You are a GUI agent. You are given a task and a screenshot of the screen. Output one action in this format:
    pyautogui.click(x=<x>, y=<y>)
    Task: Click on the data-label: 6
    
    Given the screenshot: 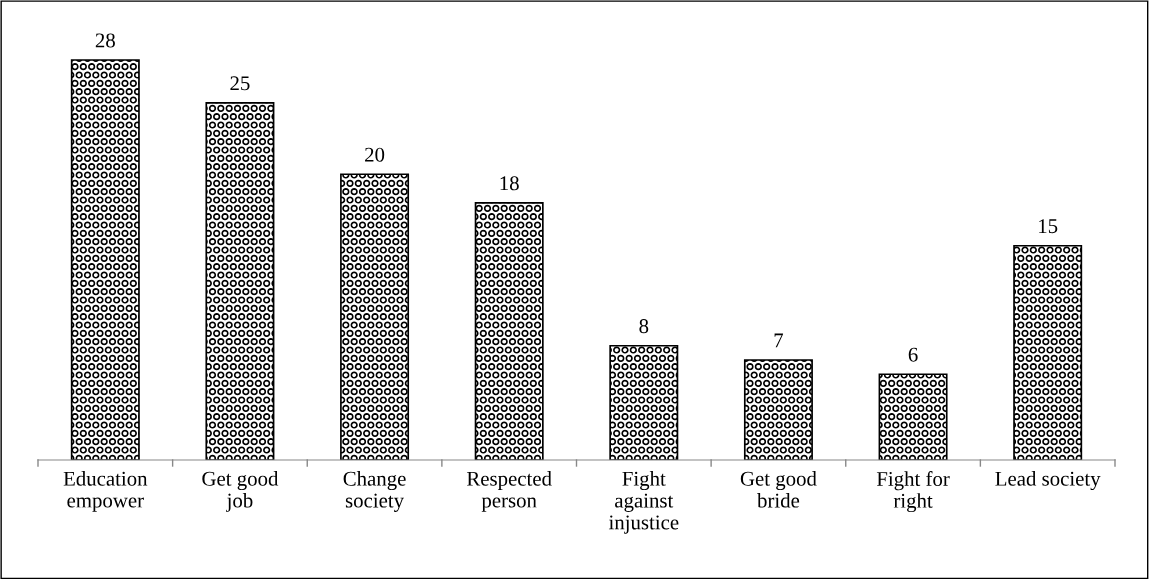 What is the action you would take?
    pyautogui.click(x=913, y=354)
    